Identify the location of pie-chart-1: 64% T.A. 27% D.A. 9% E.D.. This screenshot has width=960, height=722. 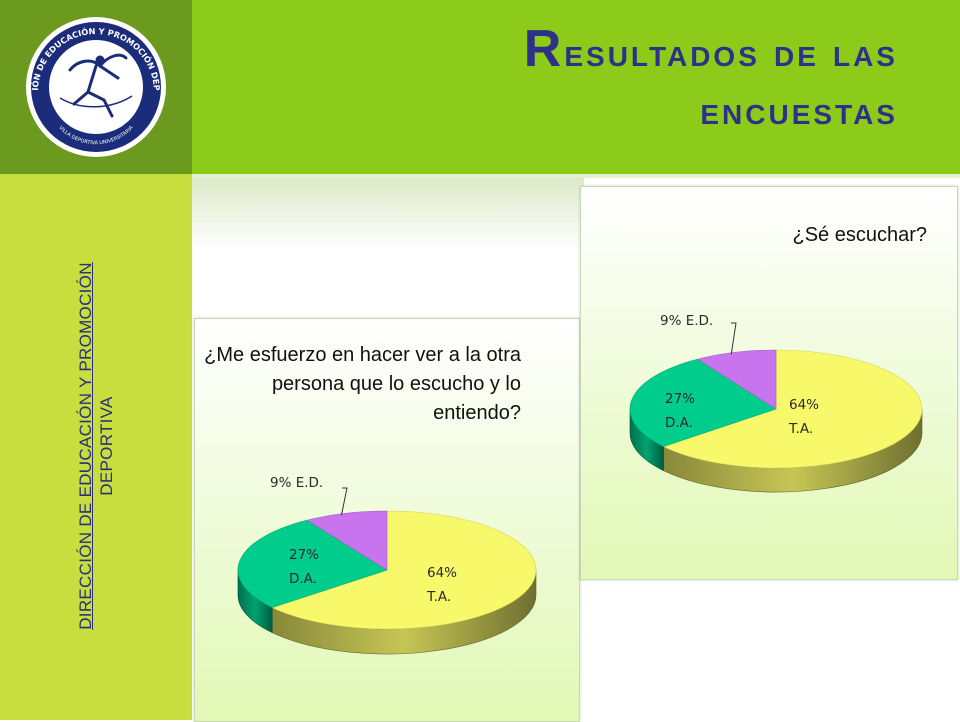
(387, 565).